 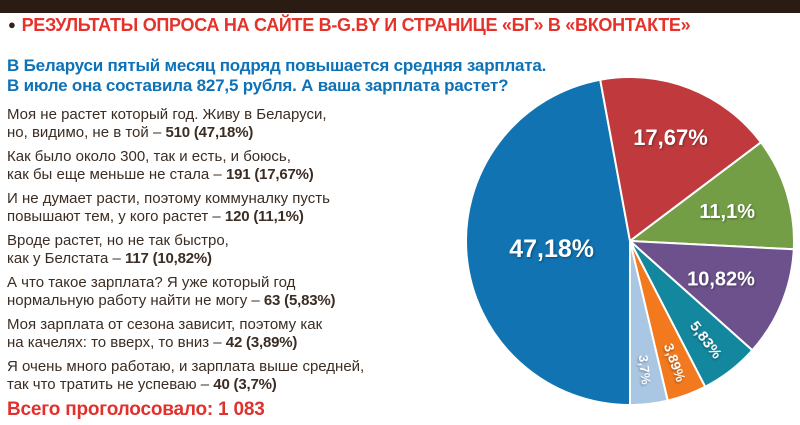 I want to click on answer-votes: 42 (3,89%), so click(x=261, y=342).